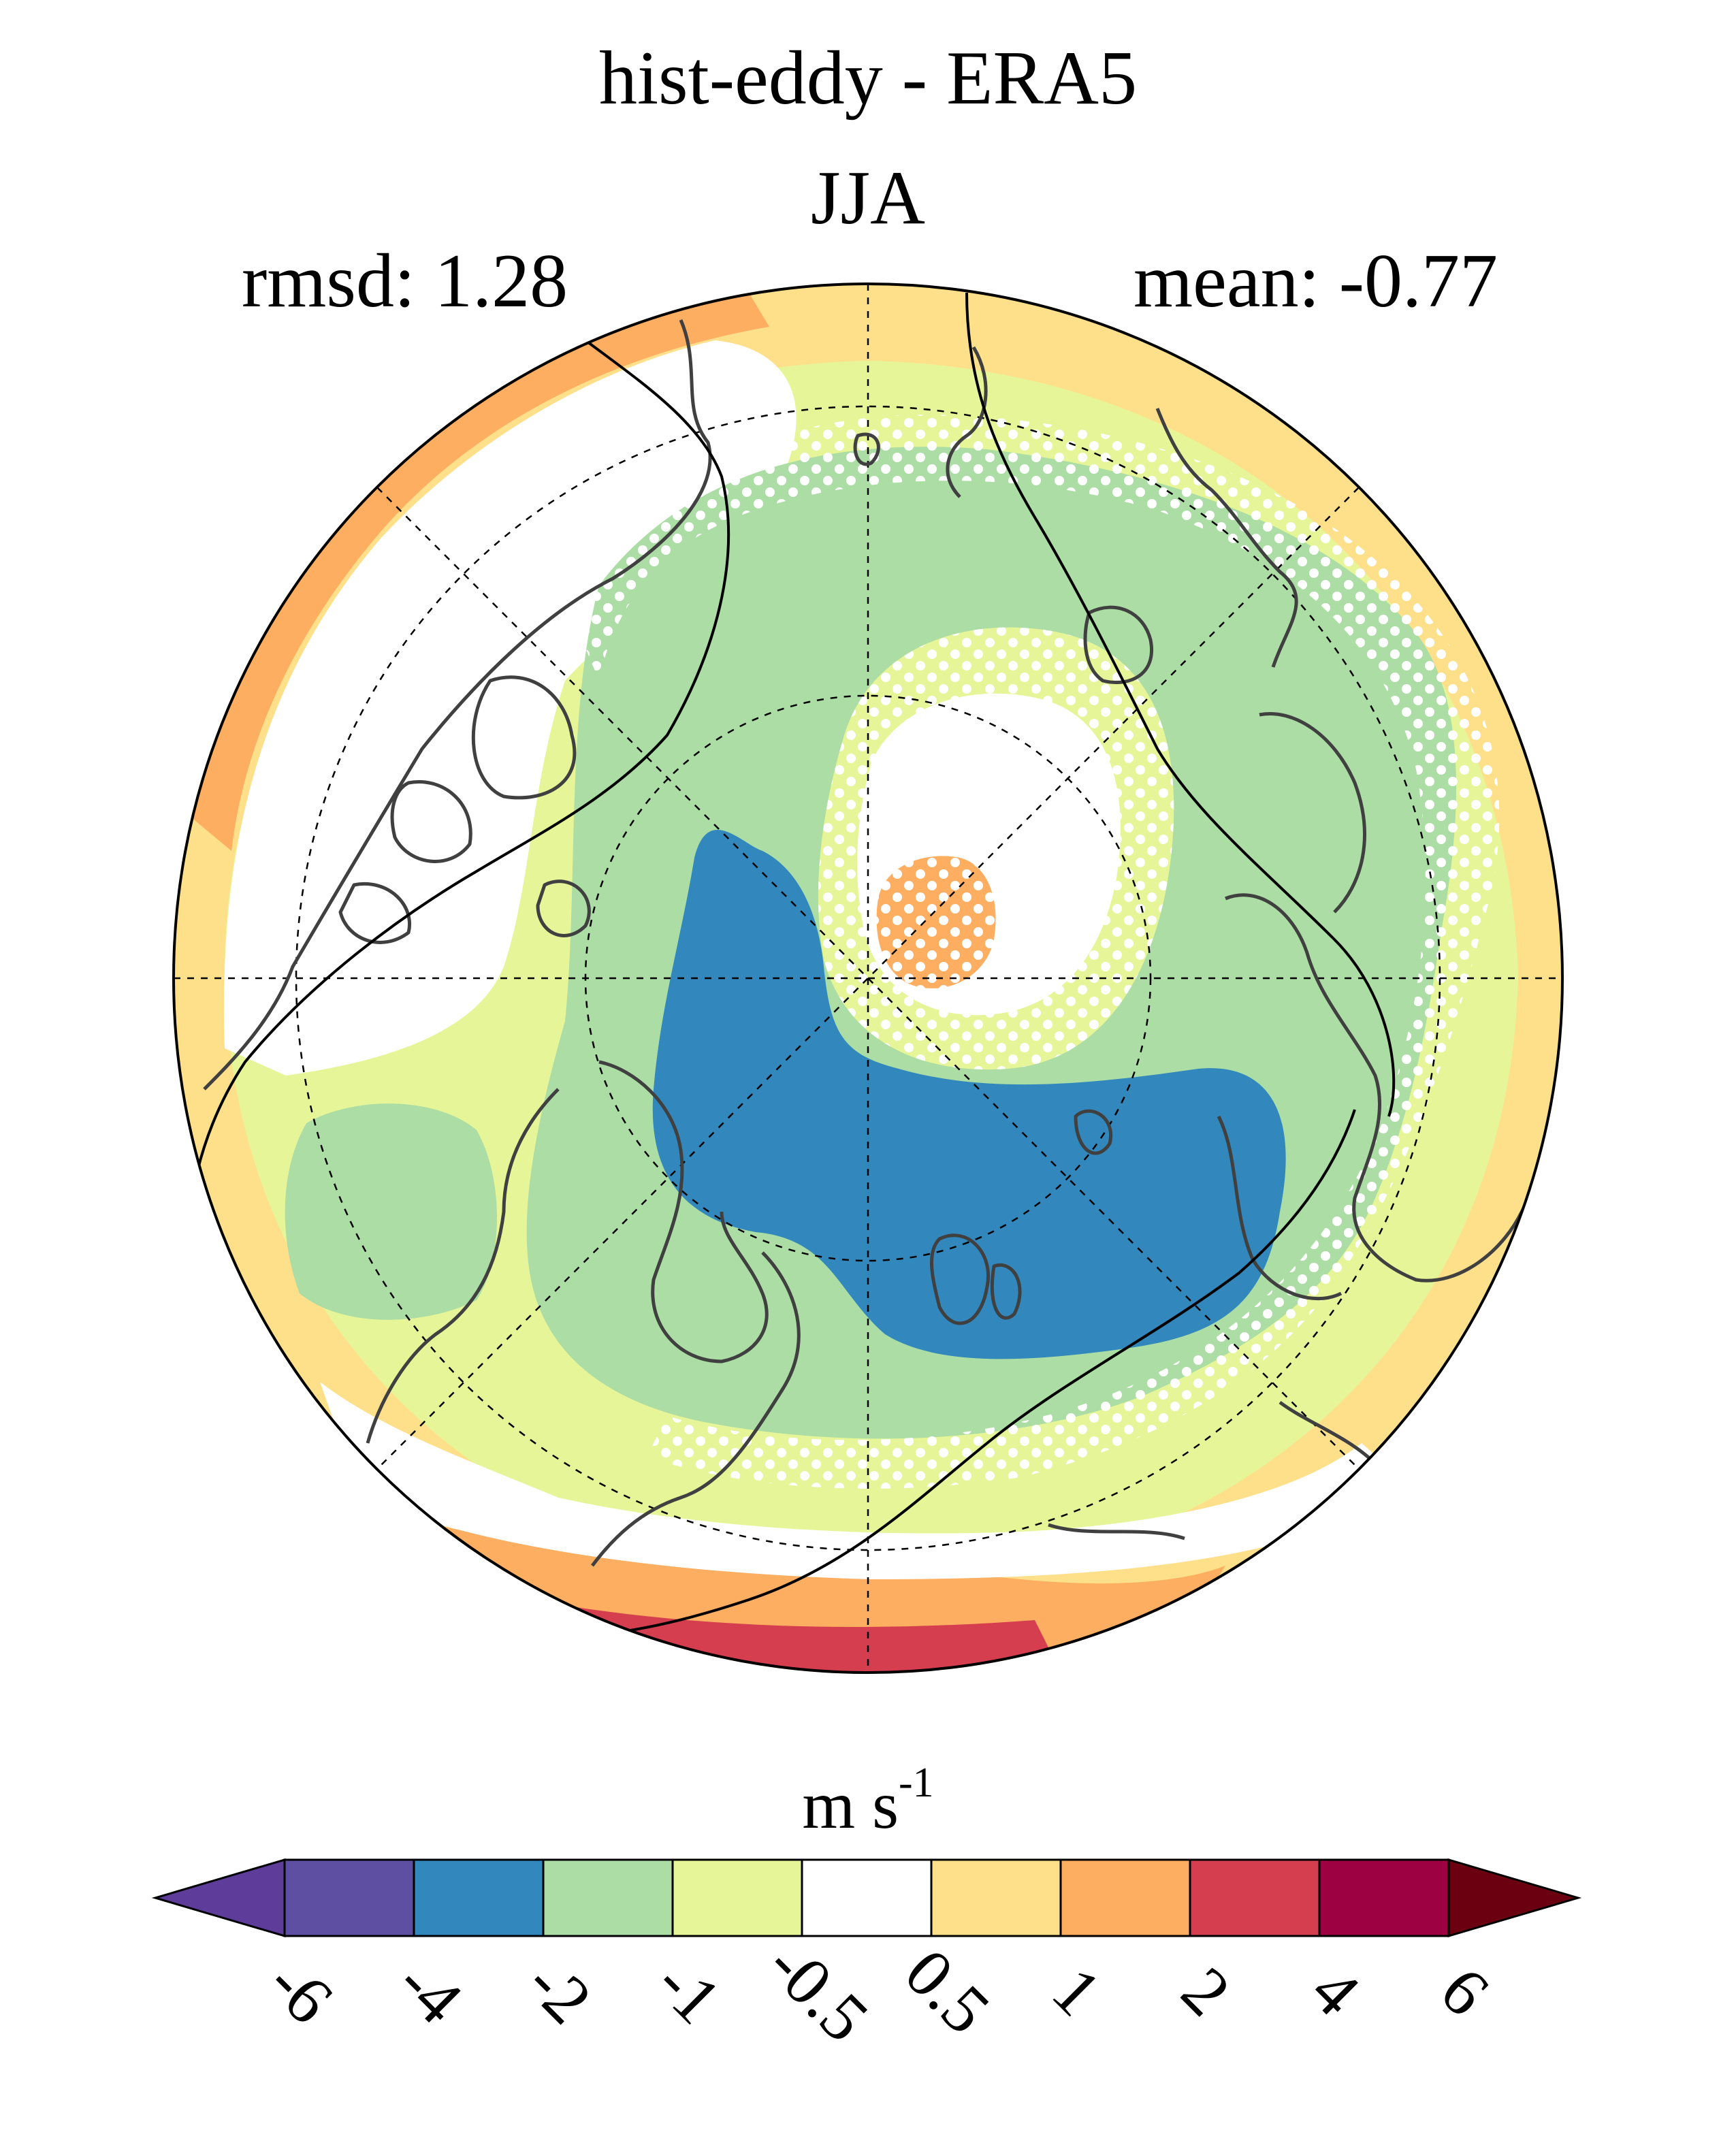 The image size is (1736, 2130). What do you see at coordinates (391, 1211) in the screenshot?
I see `field-green-west-lobe` at bounding box center [391, 1211].